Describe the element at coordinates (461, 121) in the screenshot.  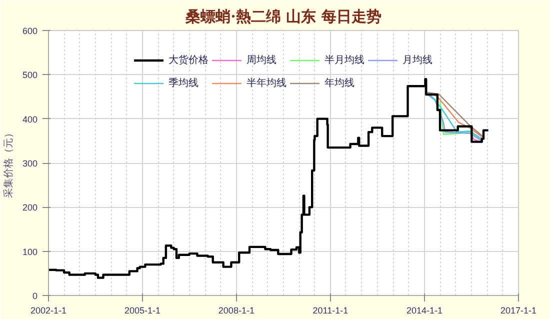
I see `line-series` at that location.